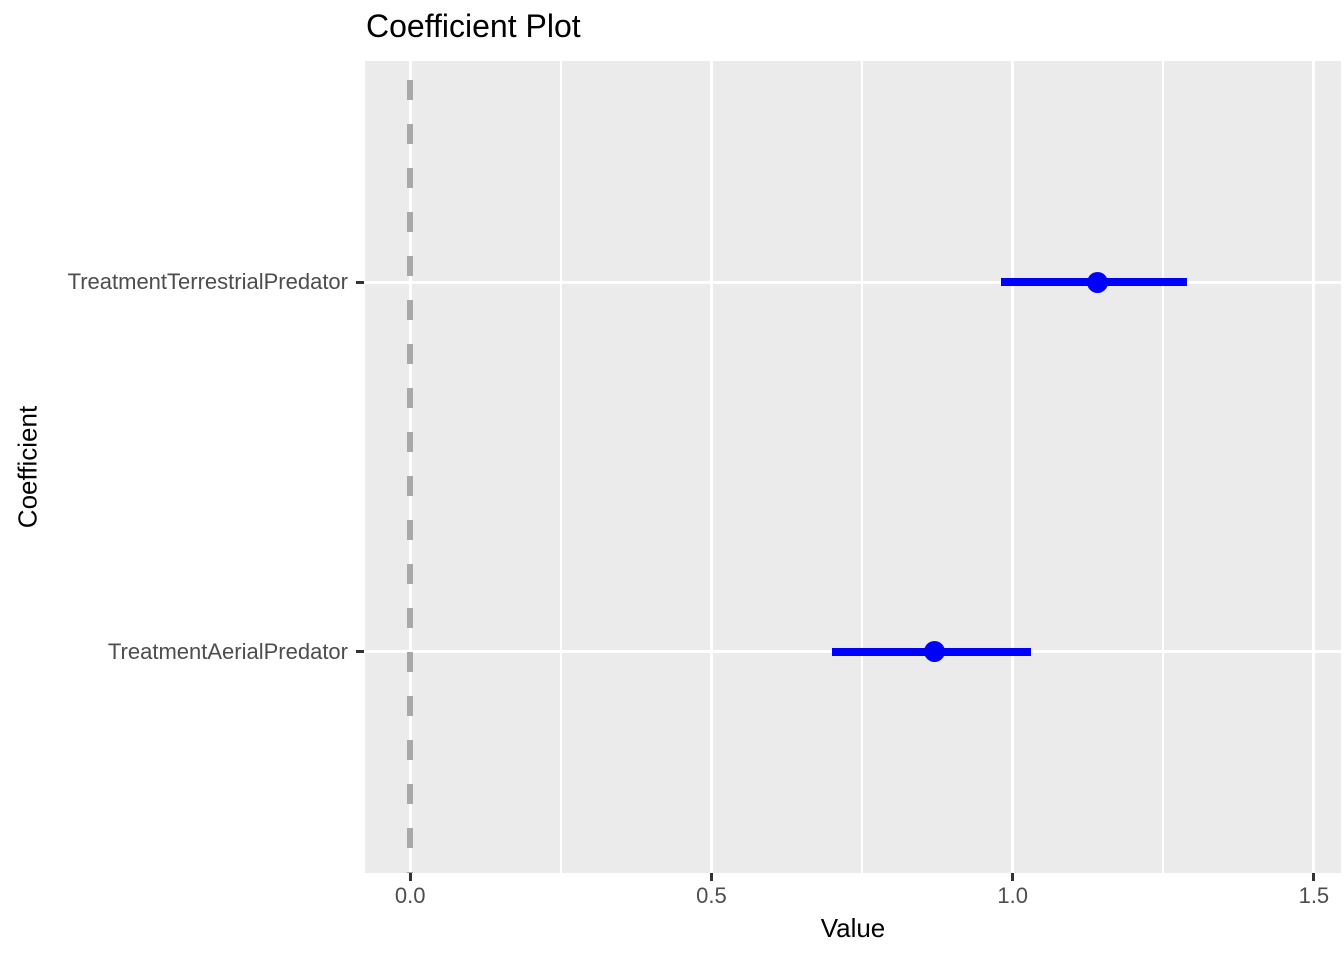 This screenshot has height=960, width=1344. What do you see at coordinates (227, 651) in the screenshot?
I see `y-tick-label: TreatmentAerialPredator` at bounding box center [227, 651].